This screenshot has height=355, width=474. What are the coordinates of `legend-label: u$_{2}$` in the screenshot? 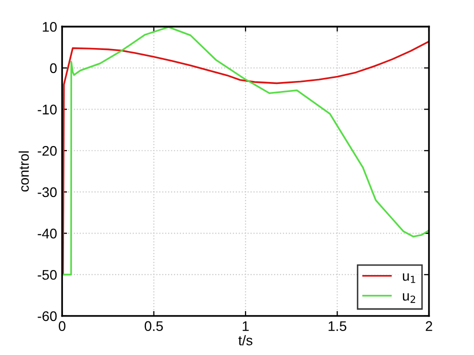 It's located at (409, 298).